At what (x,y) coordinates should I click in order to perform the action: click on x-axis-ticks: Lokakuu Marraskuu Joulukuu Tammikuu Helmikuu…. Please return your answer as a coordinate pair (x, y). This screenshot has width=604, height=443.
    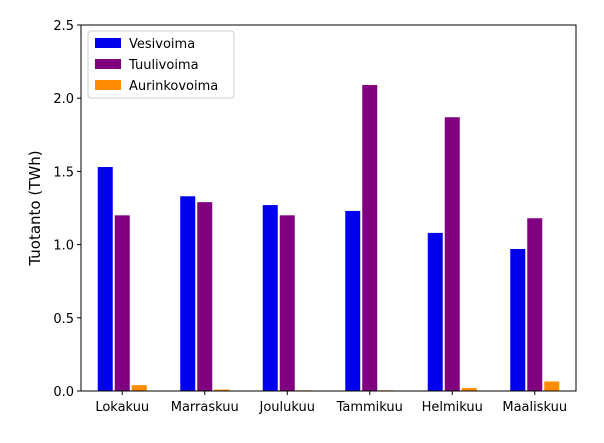
    Looking at the image, I should click on (331, 403).